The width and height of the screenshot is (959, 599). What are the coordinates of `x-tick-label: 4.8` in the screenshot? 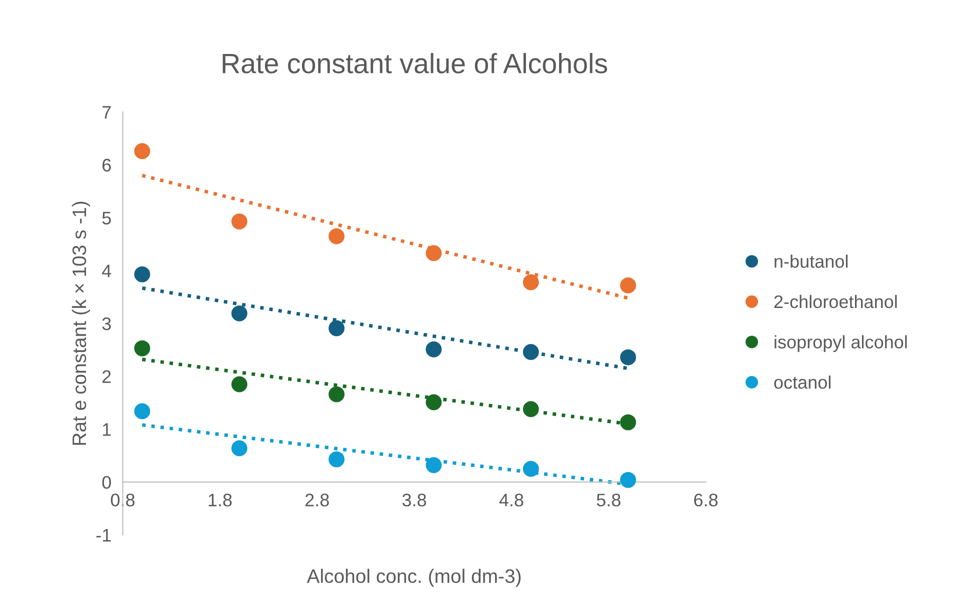 It's located at (511, 500).